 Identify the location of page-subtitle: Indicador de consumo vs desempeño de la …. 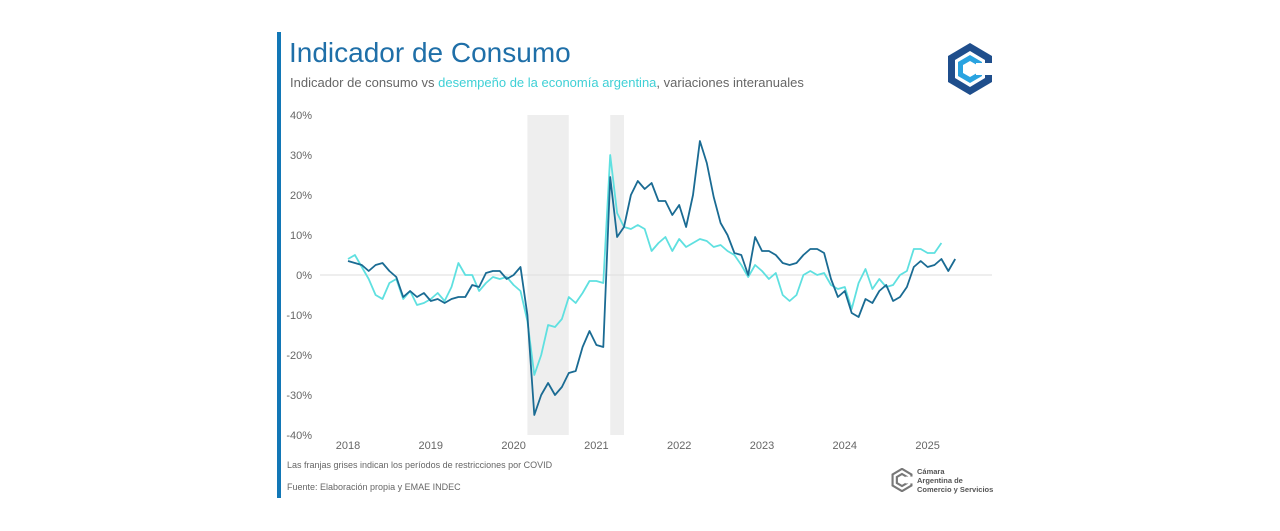
(547, 82).